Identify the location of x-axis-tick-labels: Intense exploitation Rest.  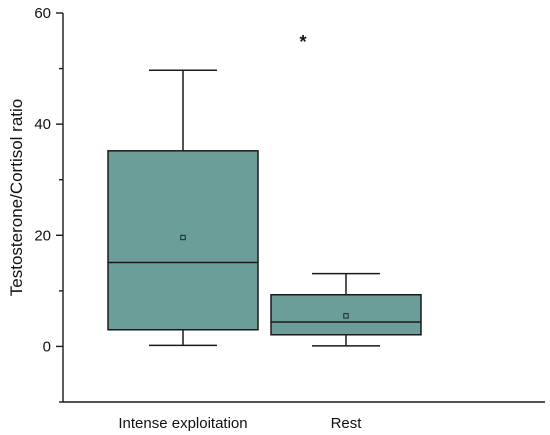
(240, 423).